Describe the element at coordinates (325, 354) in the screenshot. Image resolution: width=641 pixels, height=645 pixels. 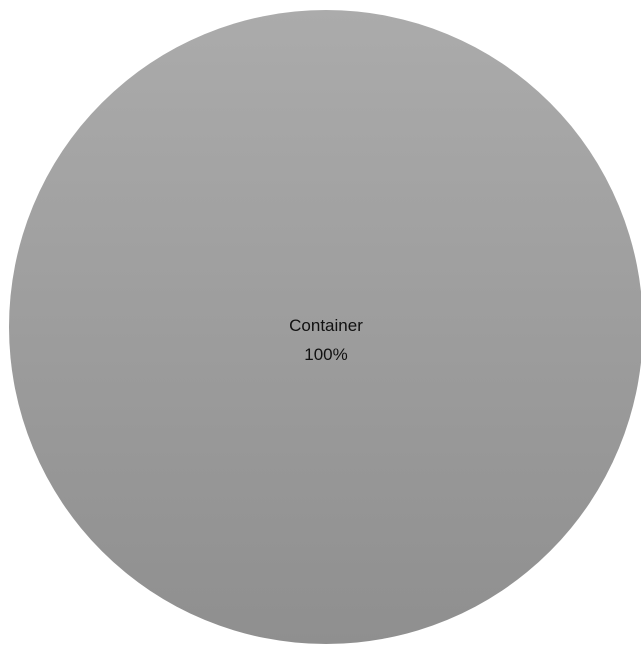
I see `slice-label-percent: 100%` at that location.